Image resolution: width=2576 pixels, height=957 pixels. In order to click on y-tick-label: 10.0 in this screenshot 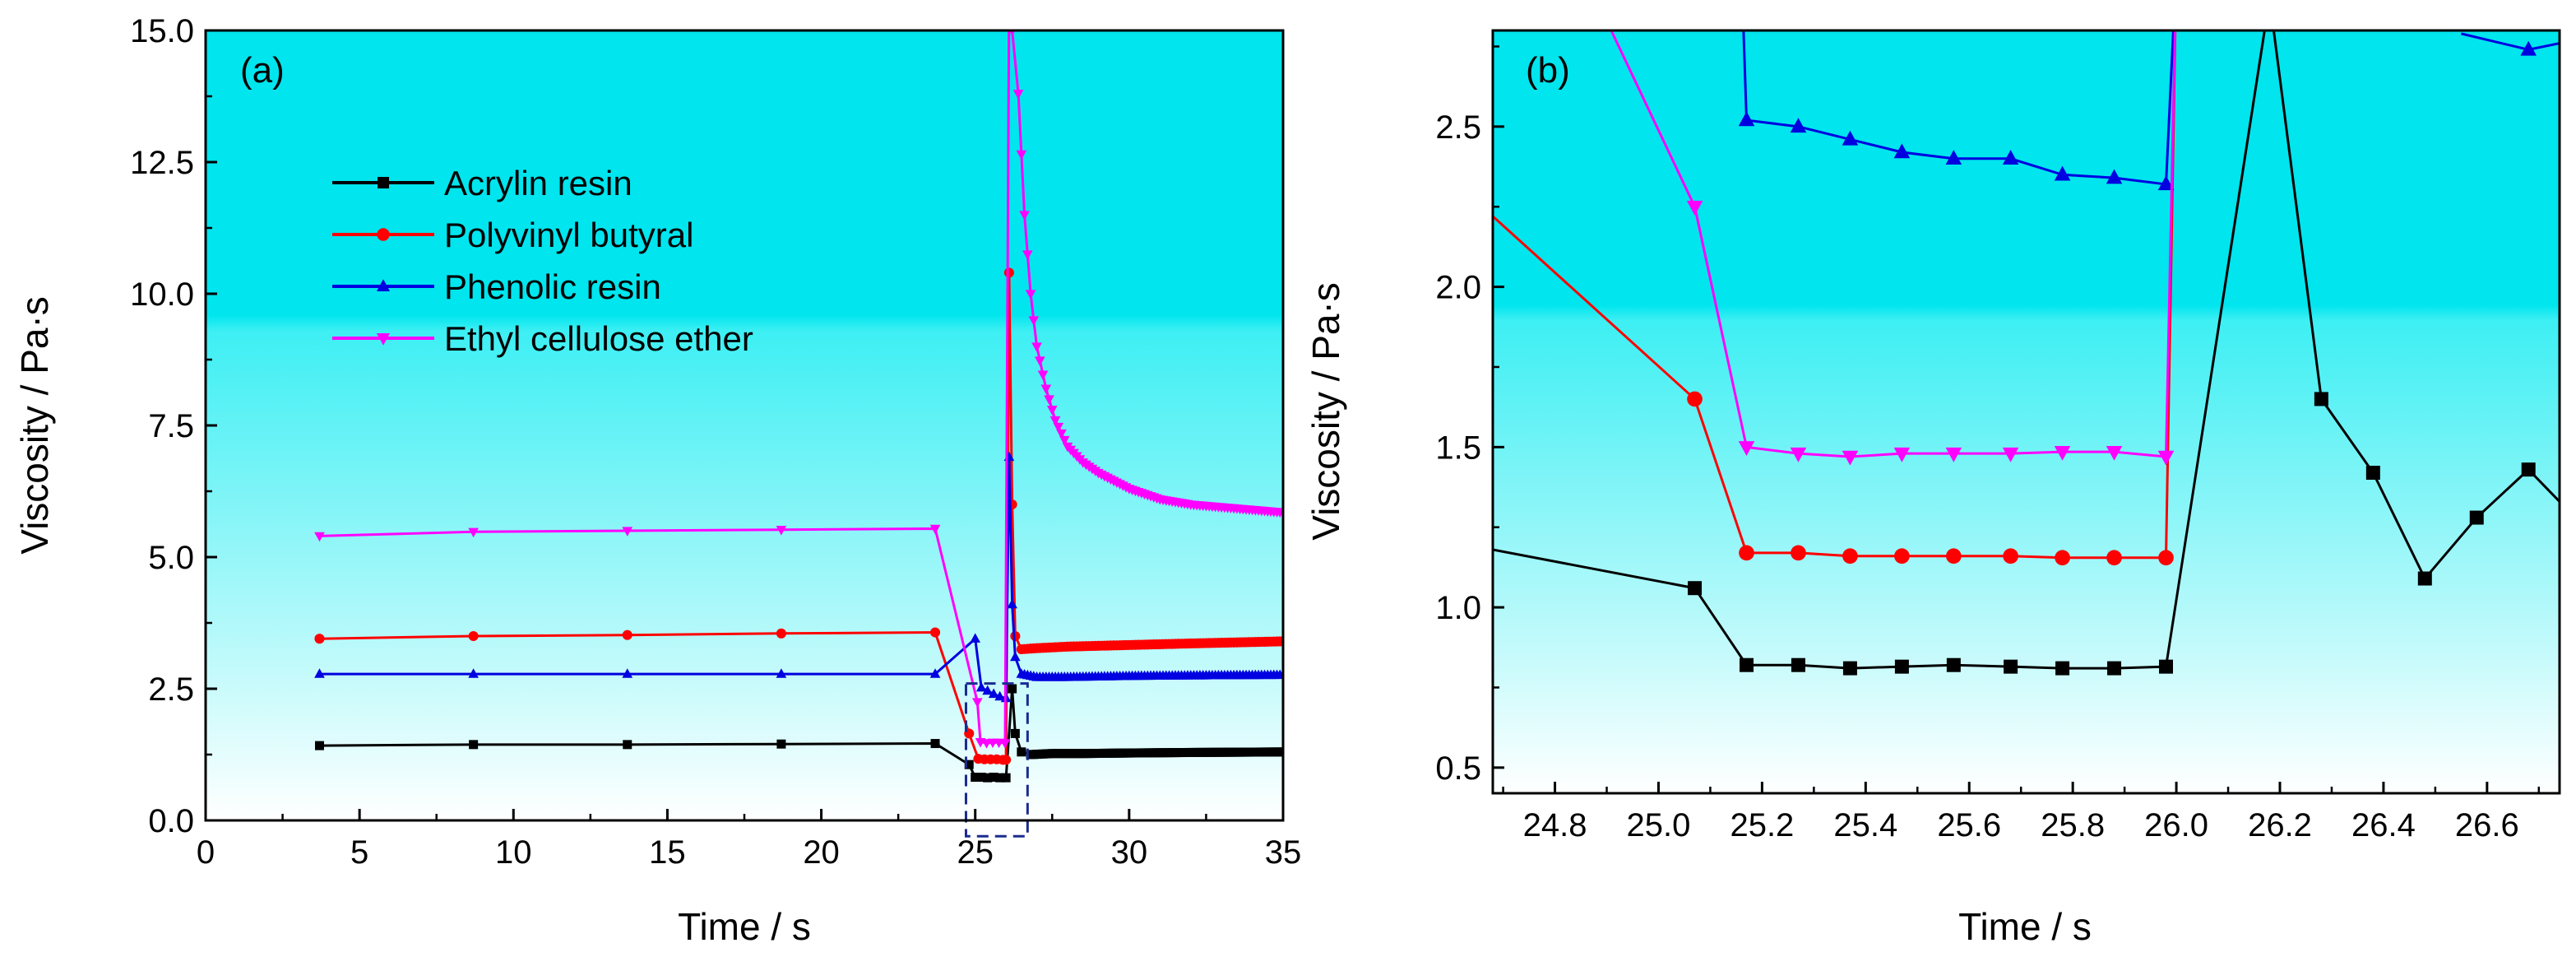, I will do `click(162, 294)`.